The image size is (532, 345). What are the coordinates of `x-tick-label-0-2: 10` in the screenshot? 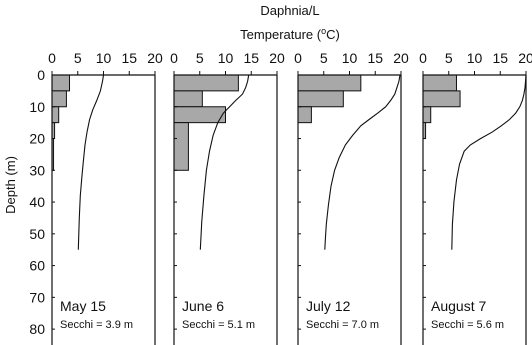 It's located at (104, 58).